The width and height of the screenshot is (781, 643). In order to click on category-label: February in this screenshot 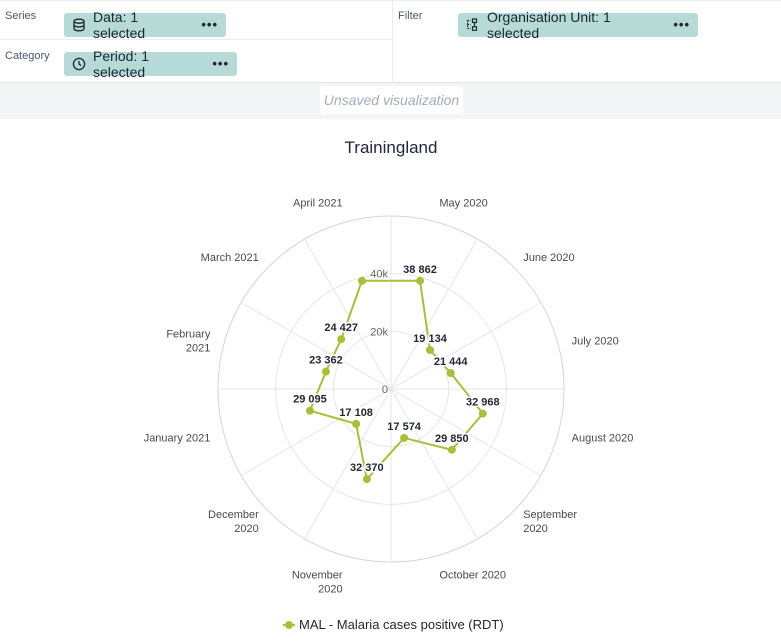, I will do `click(188, 335)`.